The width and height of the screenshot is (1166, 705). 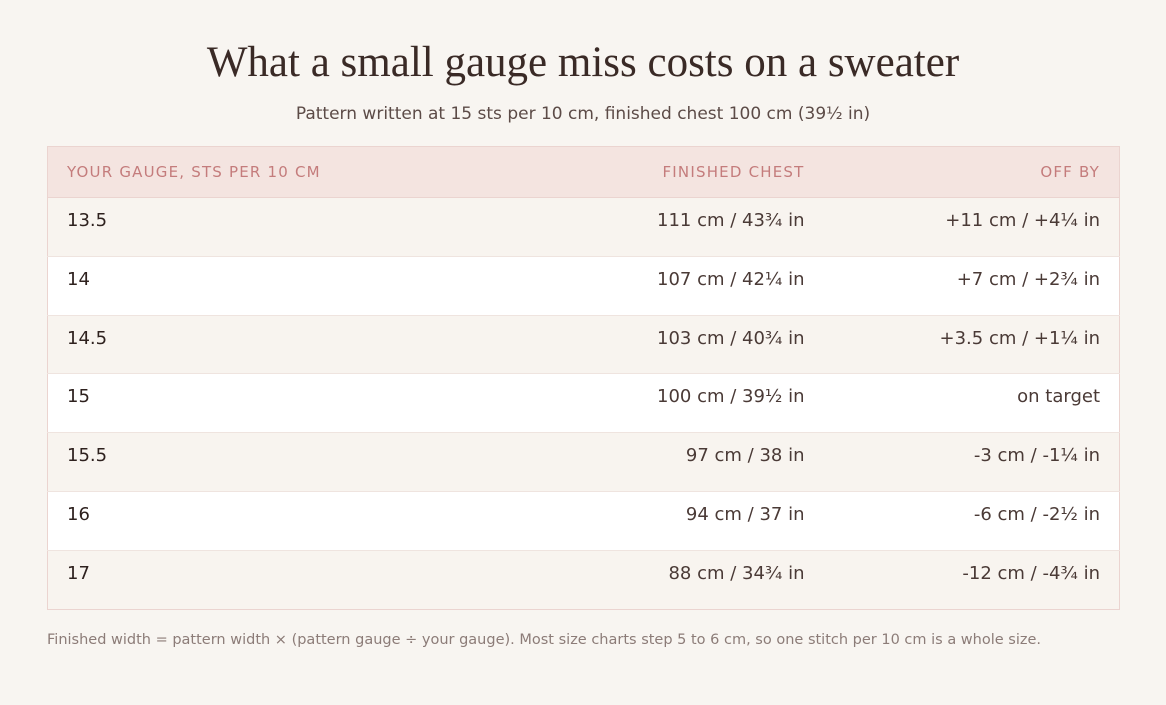 I want to click on table-cell: 103 cm / 40¾ in, so click(x=635, y=344).